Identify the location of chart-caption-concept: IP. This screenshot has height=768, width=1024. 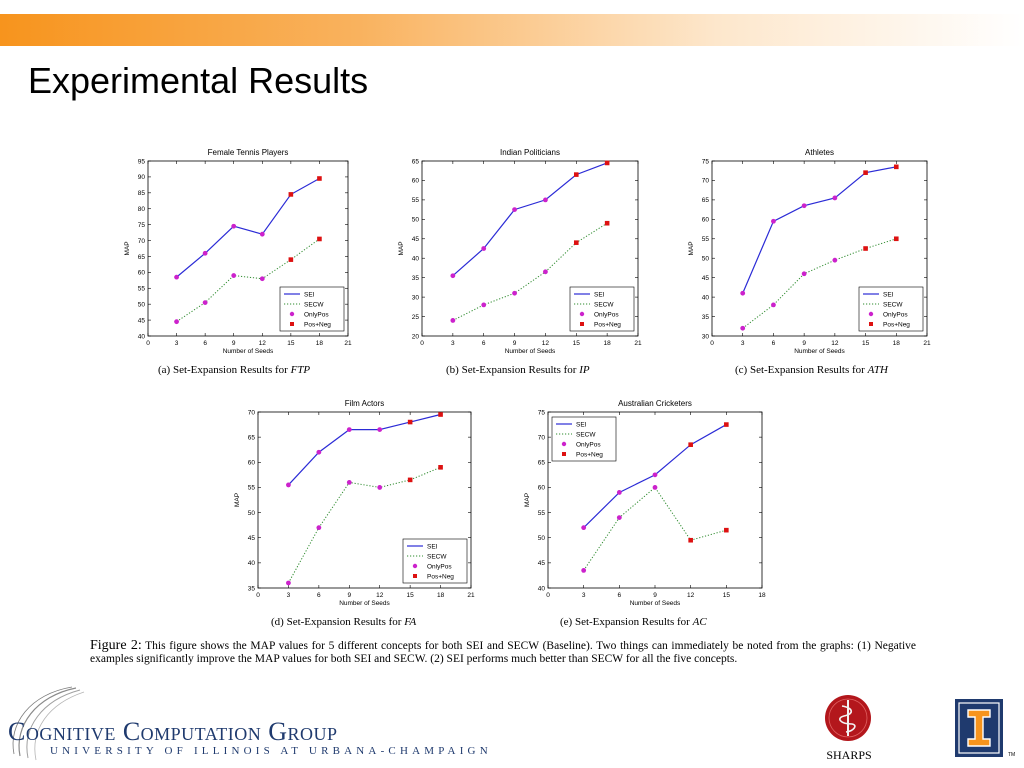
(584, 370).